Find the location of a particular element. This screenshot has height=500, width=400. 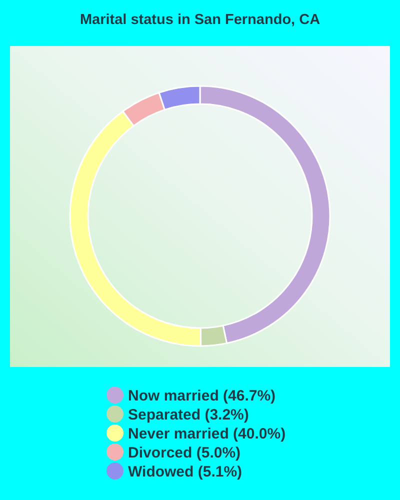

legend-label: Separated (3.2%) is located at coordinates (188, 415).